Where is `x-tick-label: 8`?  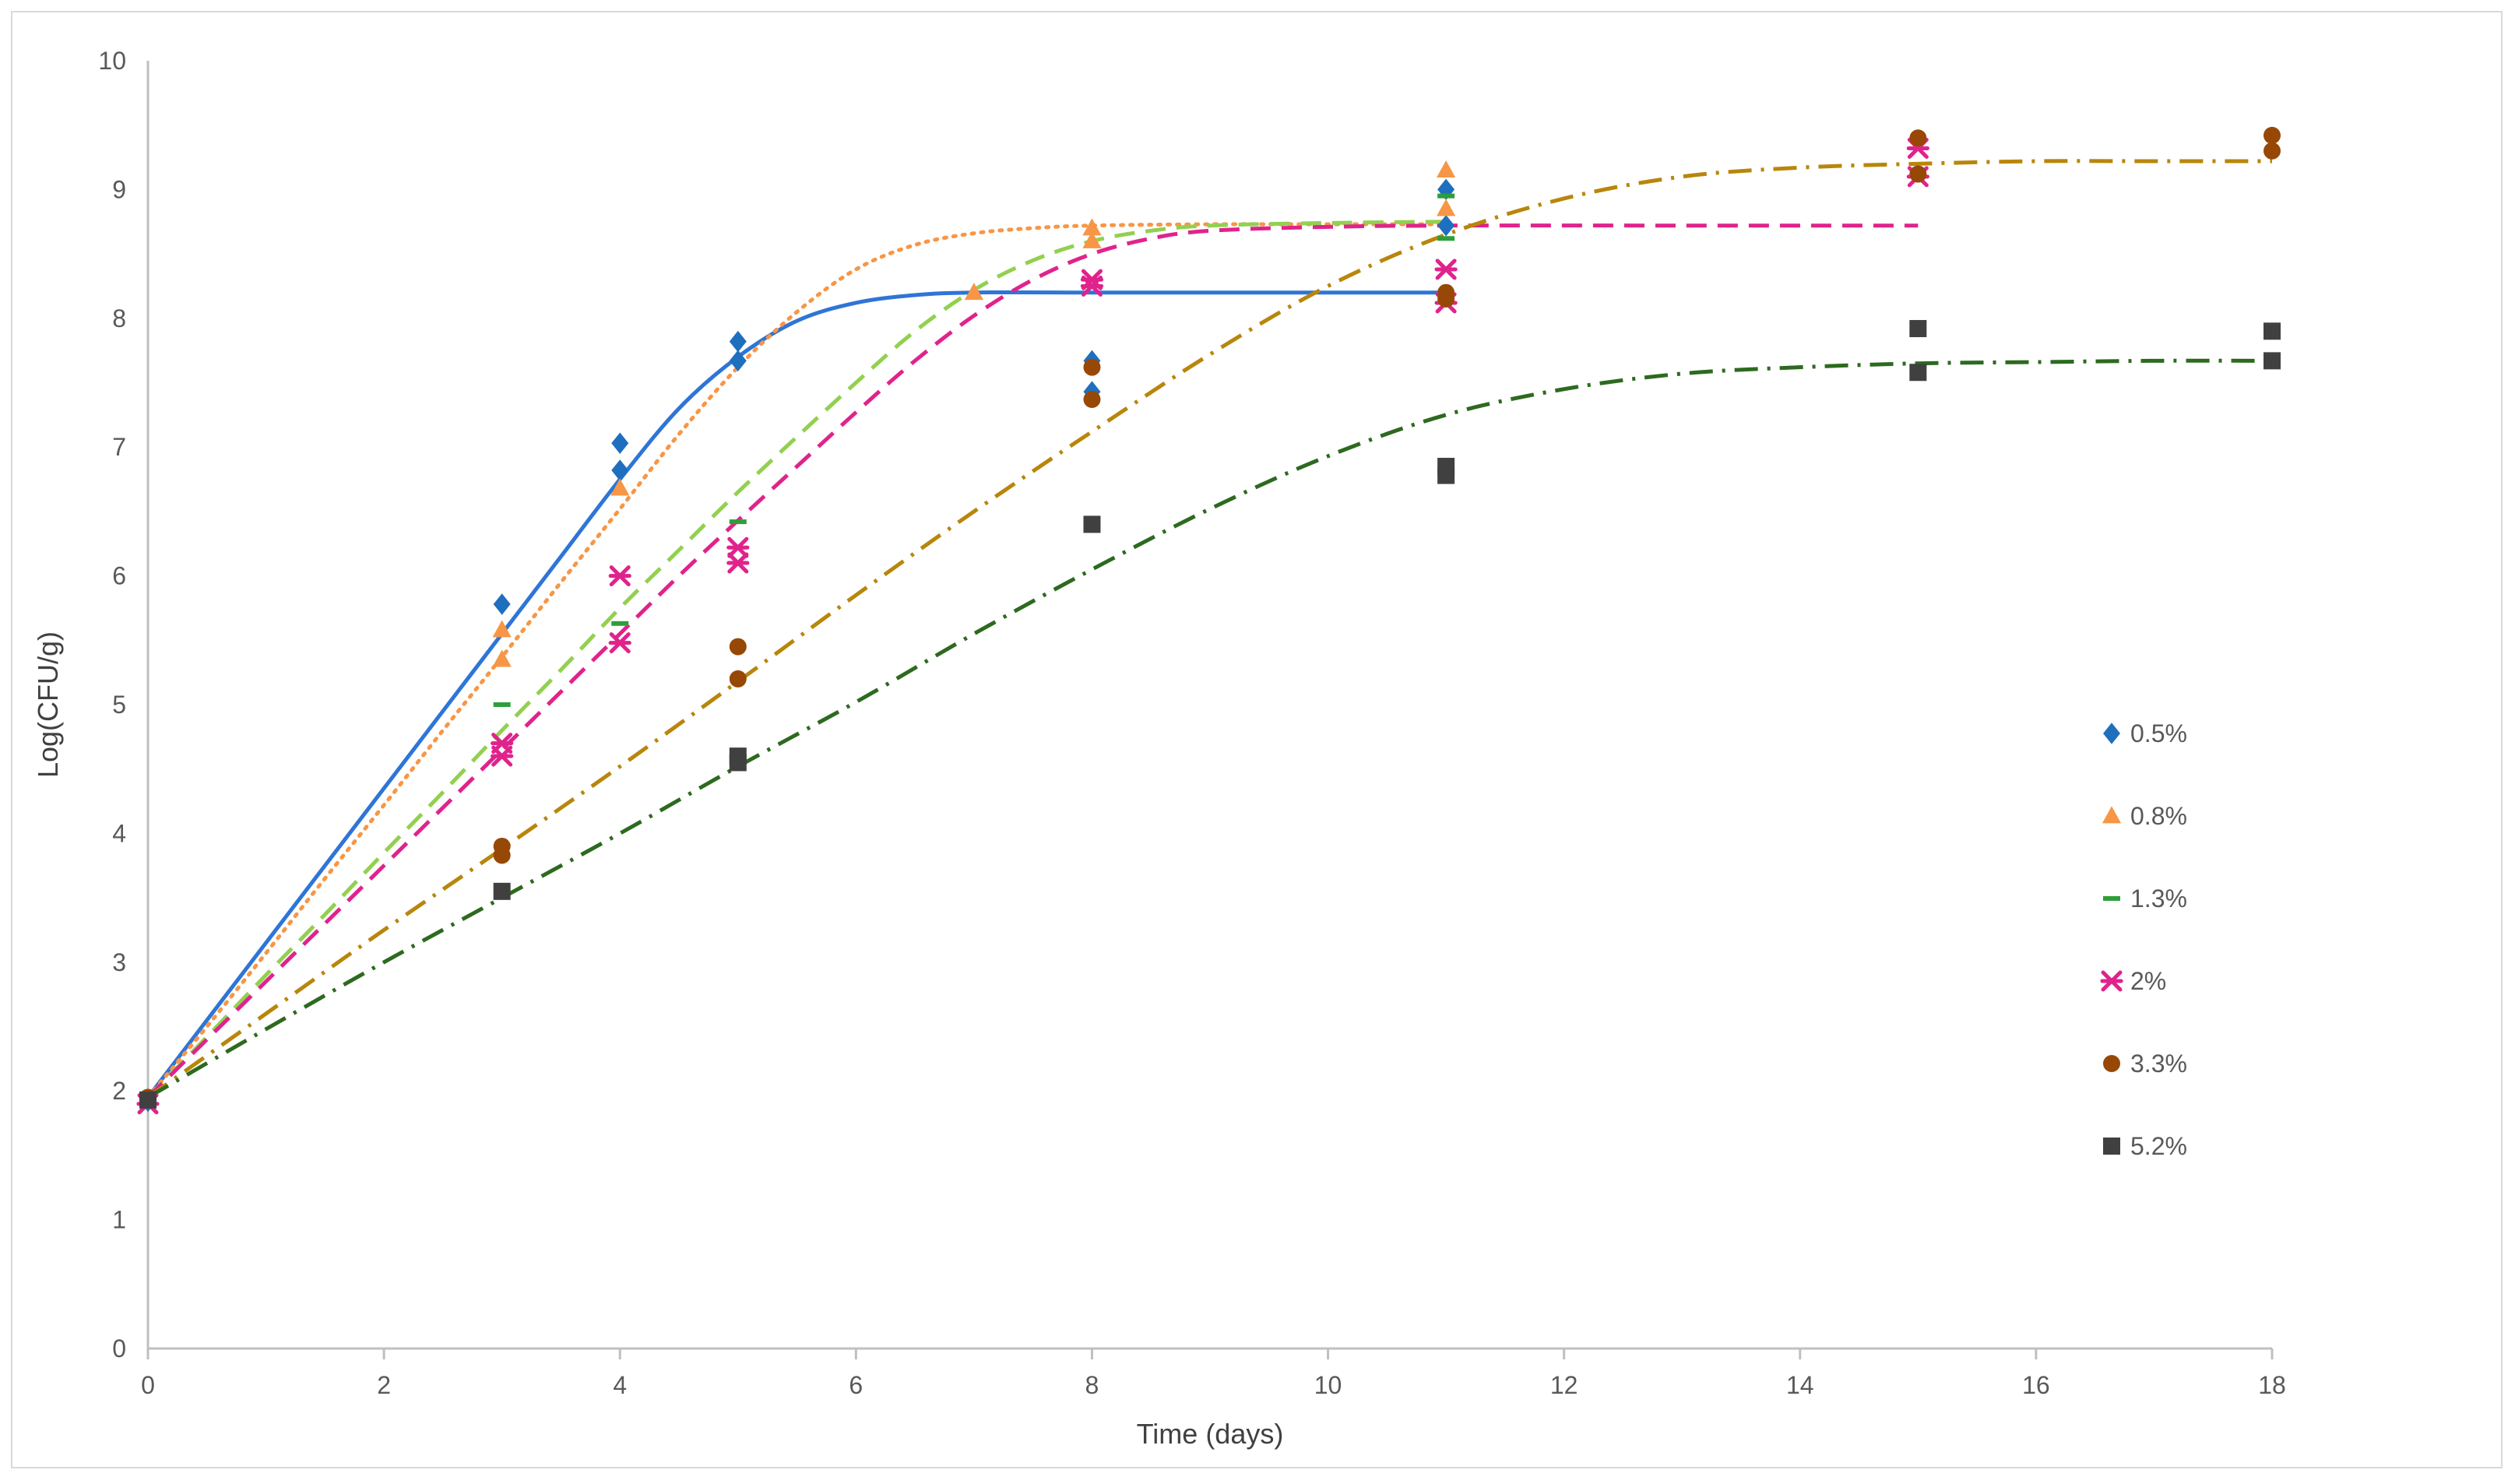 x-tick-label: 8 is located at coordinates (1092, 1385).